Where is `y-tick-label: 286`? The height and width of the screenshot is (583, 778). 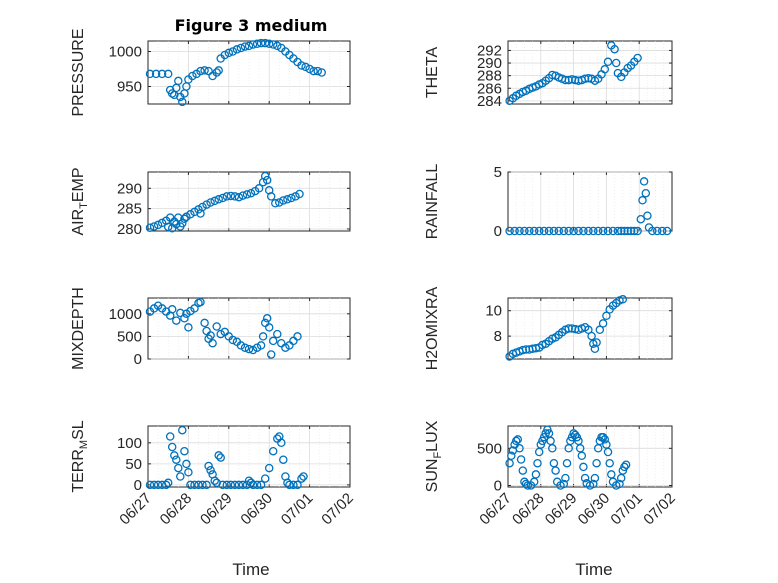
y-tick-label: 286 is located at coordinates (489, 88).